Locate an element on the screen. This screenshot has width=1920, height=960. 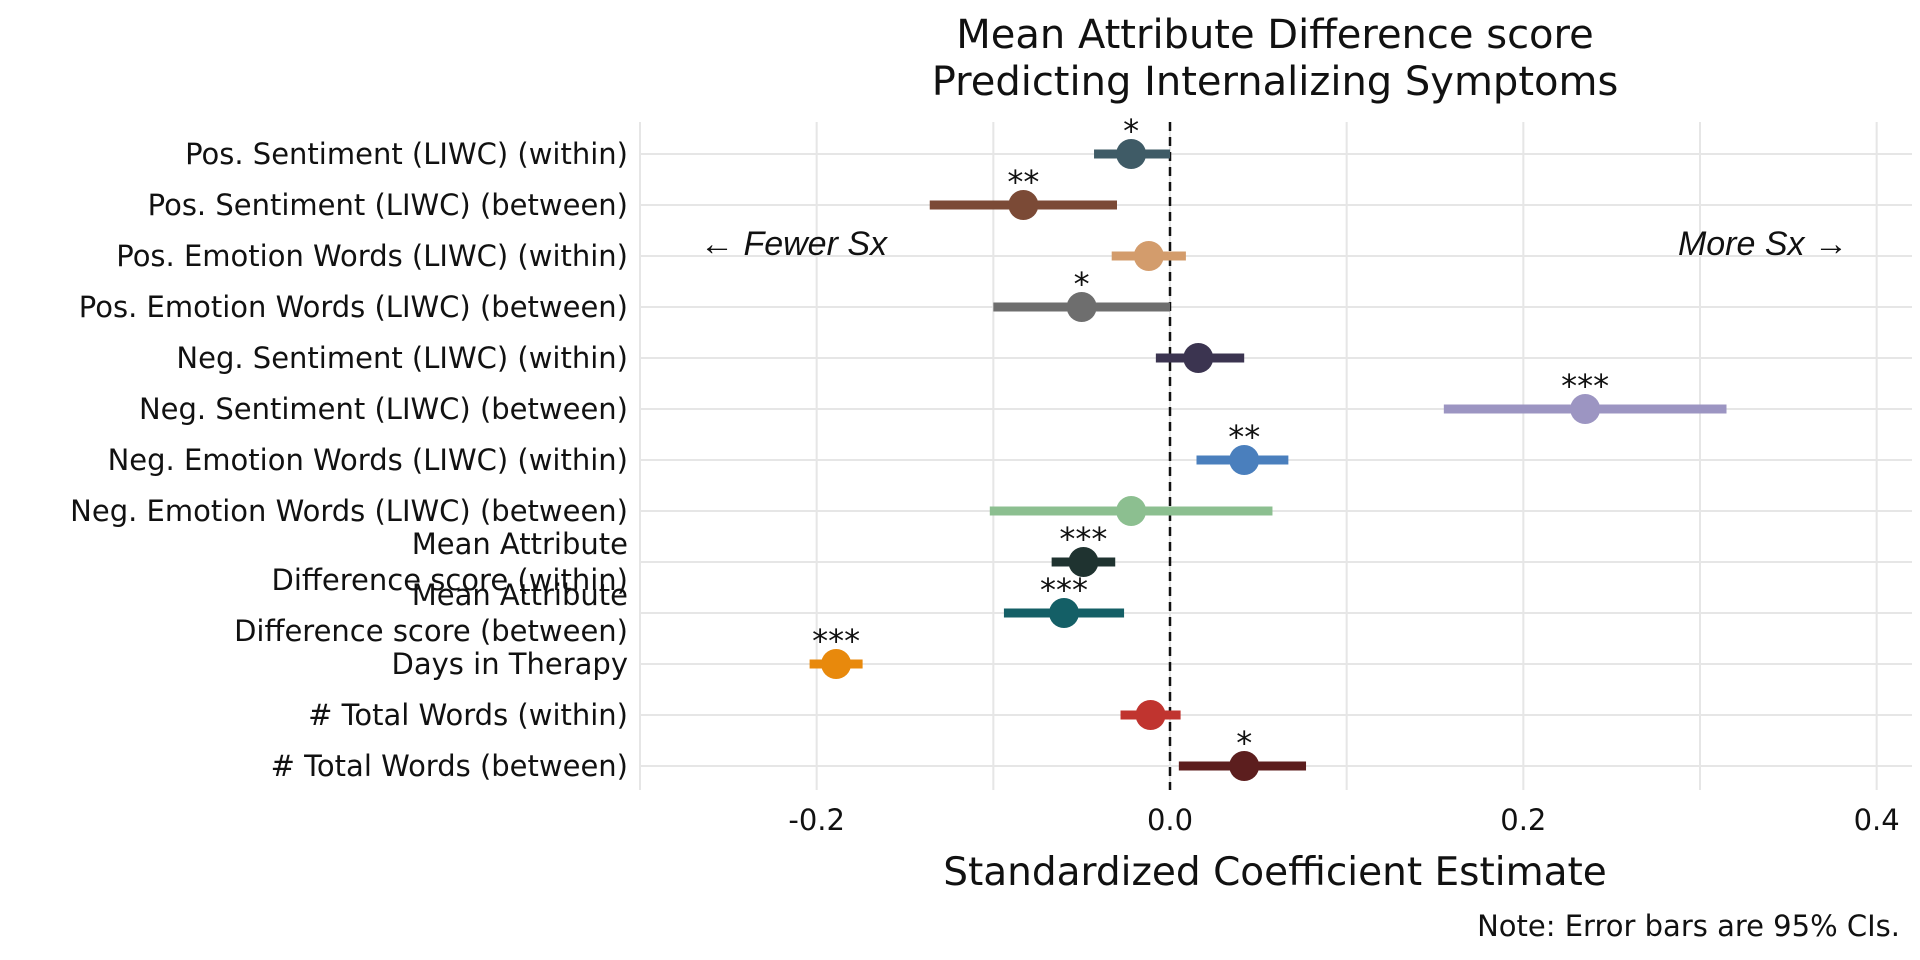
y-axis-label: Days in Therapy is located at coordinates (510, 664).